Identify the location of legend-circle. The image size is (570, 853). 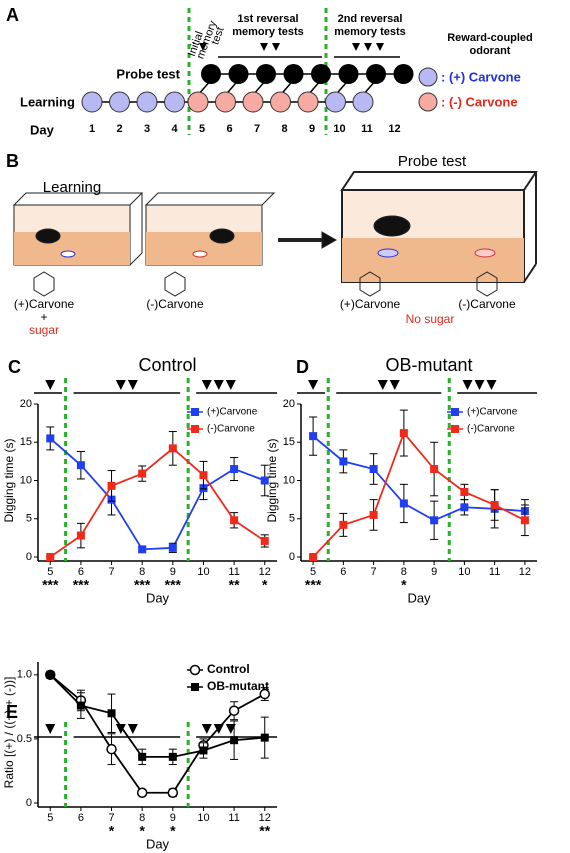
(428, 102).